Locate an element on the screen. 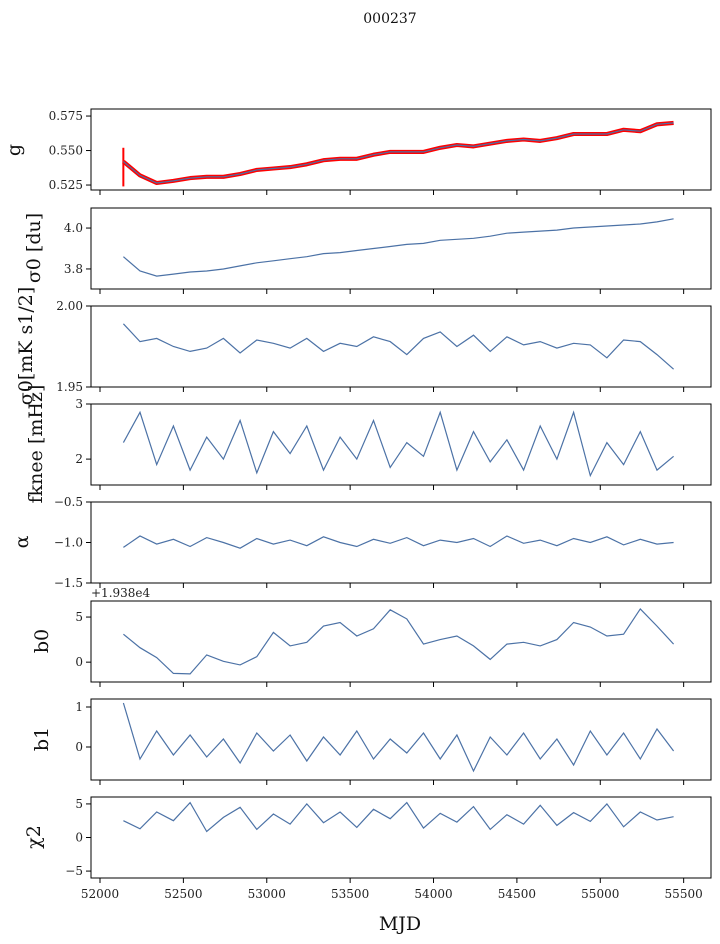  offset-text: +1.938e4 is located at coordinates (121, 593).